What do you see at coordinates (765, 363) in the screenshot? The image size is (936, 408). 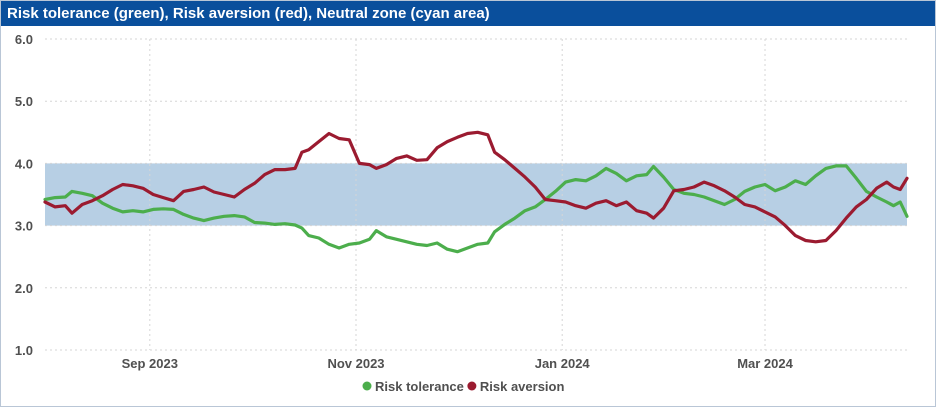 I see `x-tick-label: Mar 2024` at bounding box center [765, 363].